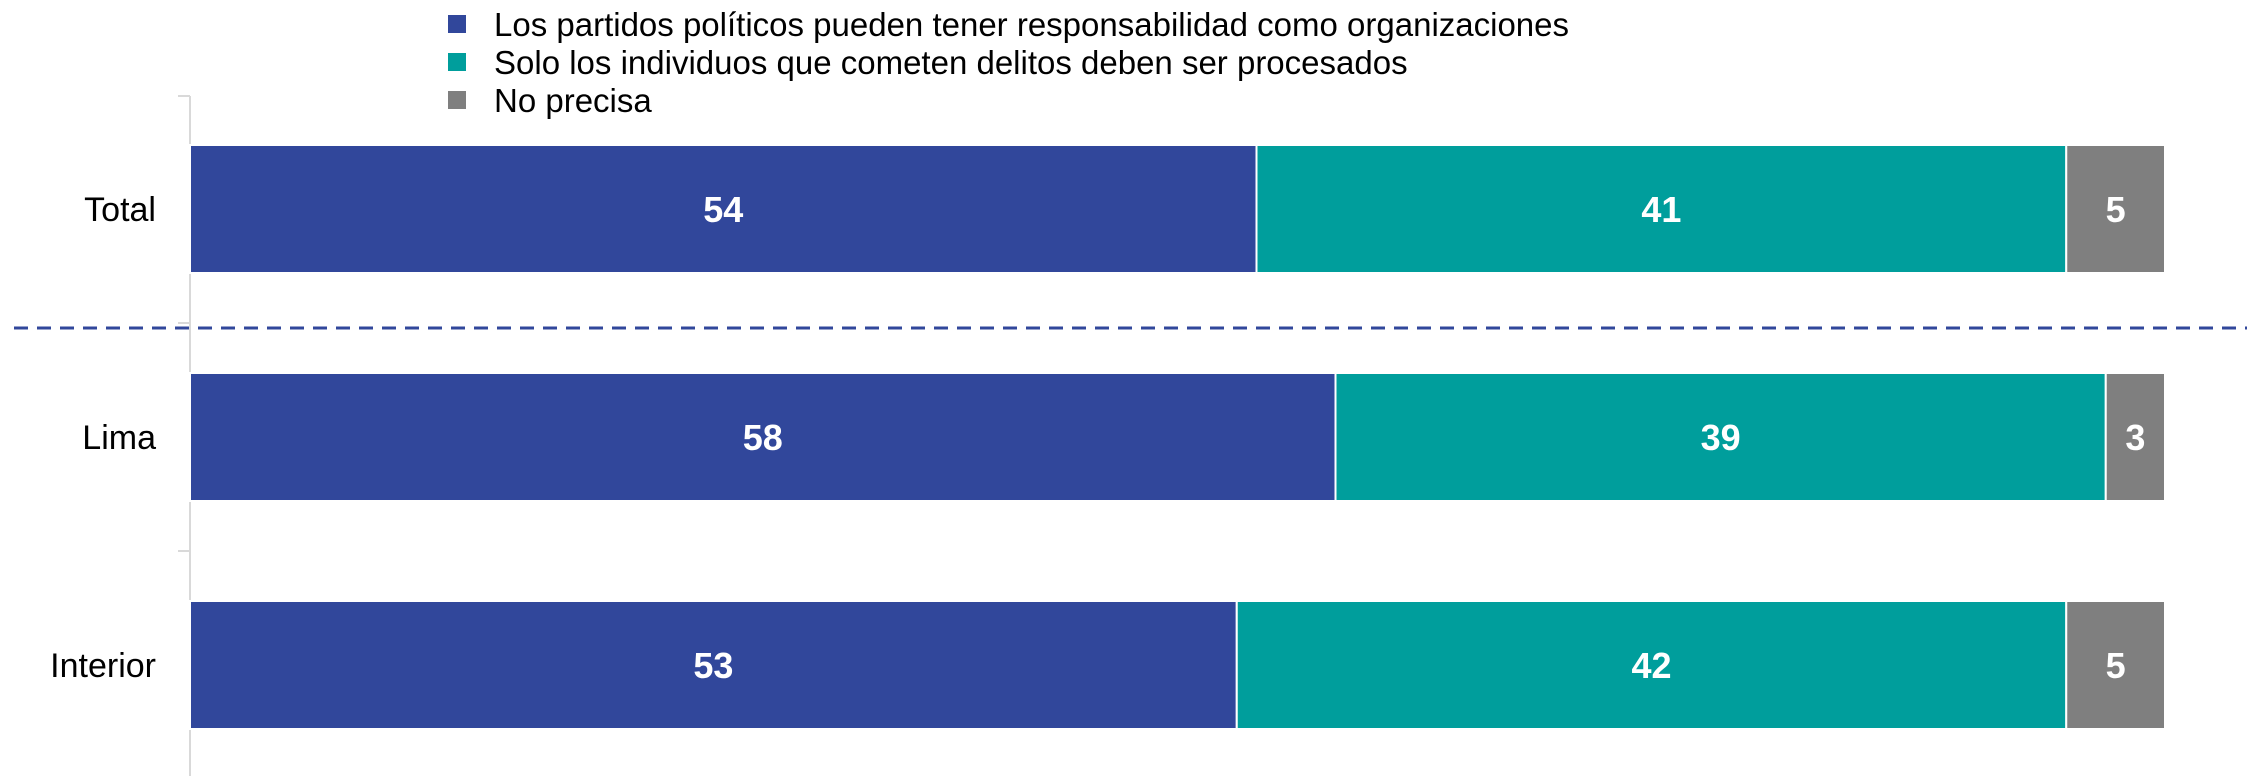 The width and height of the screenshot is (2247, 776). What do you see at coordinates (573, 100) in the screenshot?
I see `legend-label-2: No precisa` at bounding box center [573, 100].